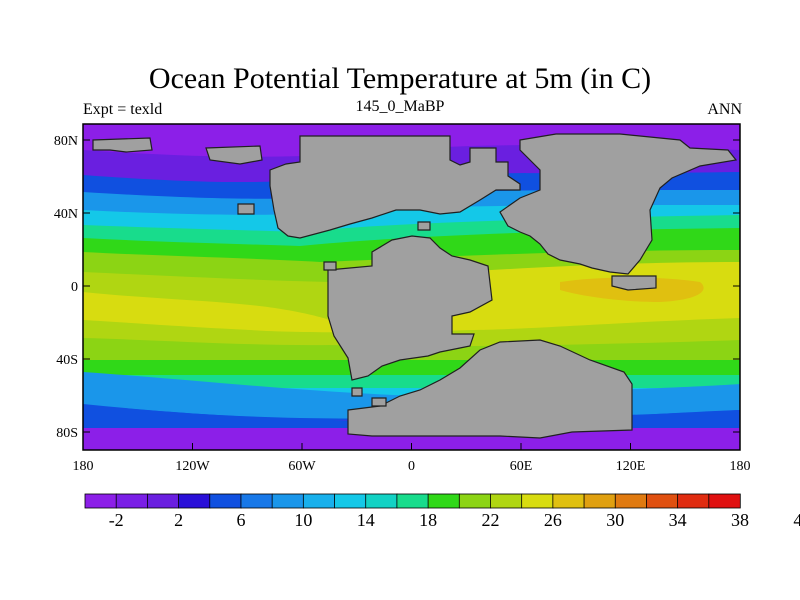  What do you see at coordinates (66, 141) in the screenshot?
I see `y-tick-label: 80N` at bounding box center [66, 141].